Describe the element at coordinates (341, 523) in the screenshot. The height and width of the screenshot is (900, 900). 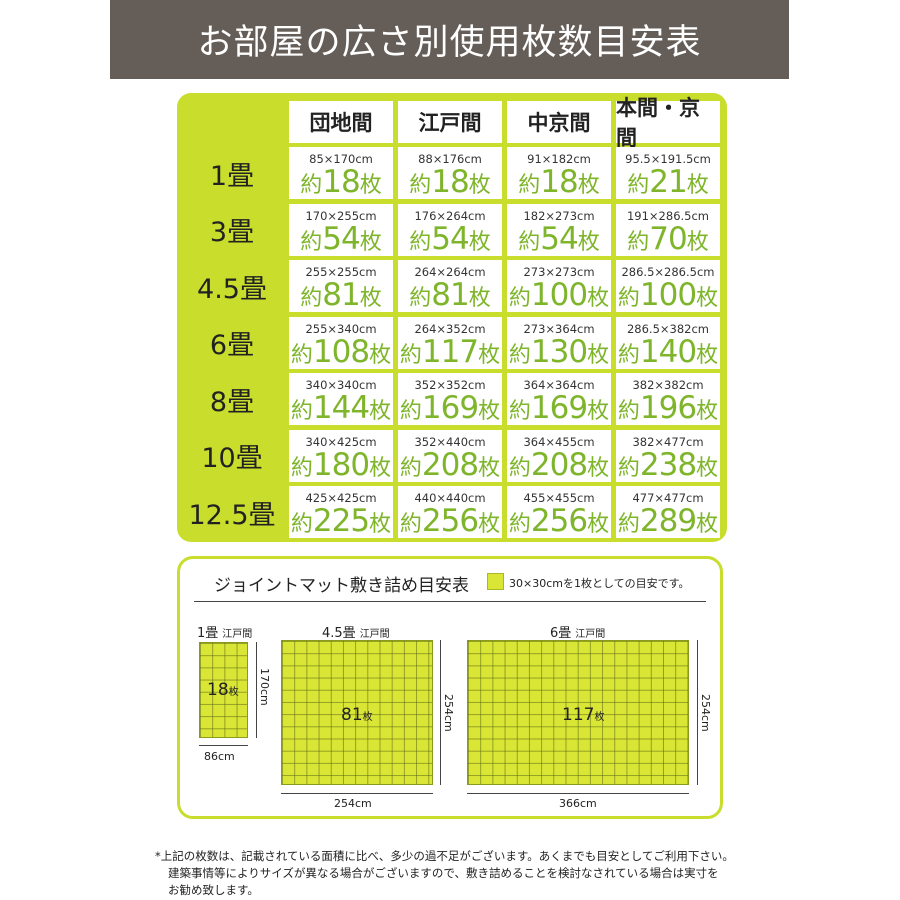
I see `cell-count: 約225枚` at that location.